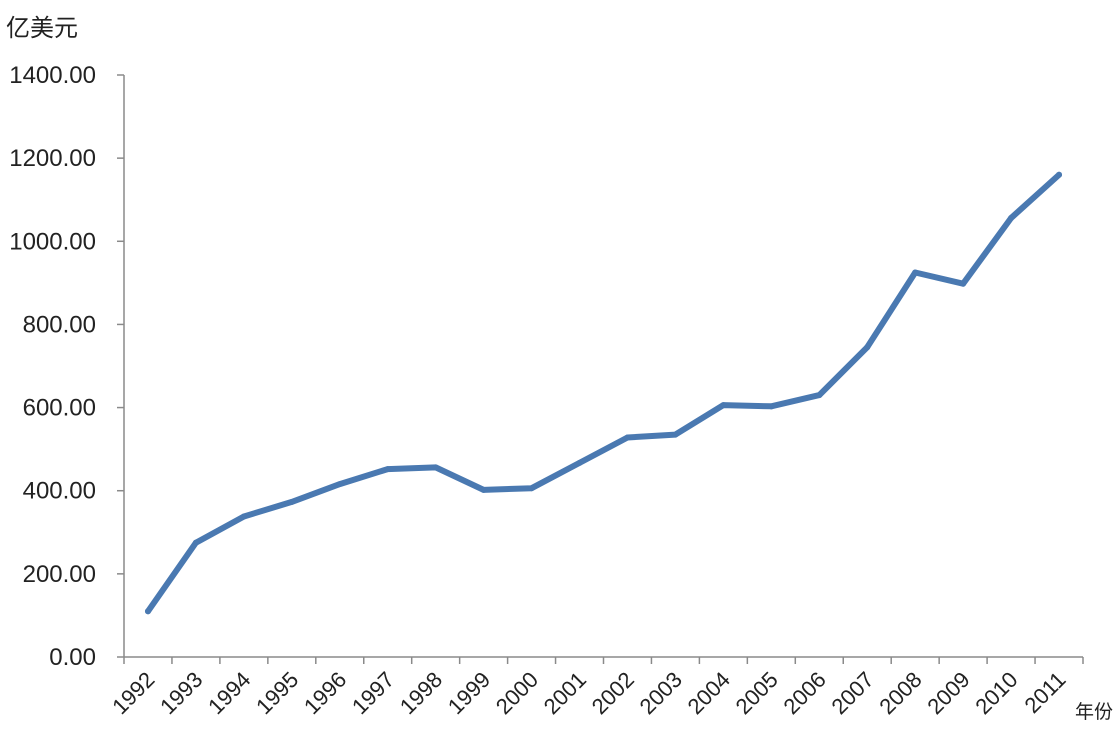 The height and width of the screenshot is (756, 1118). I want to click on x-tick-label: 2004, so click(709, 693).